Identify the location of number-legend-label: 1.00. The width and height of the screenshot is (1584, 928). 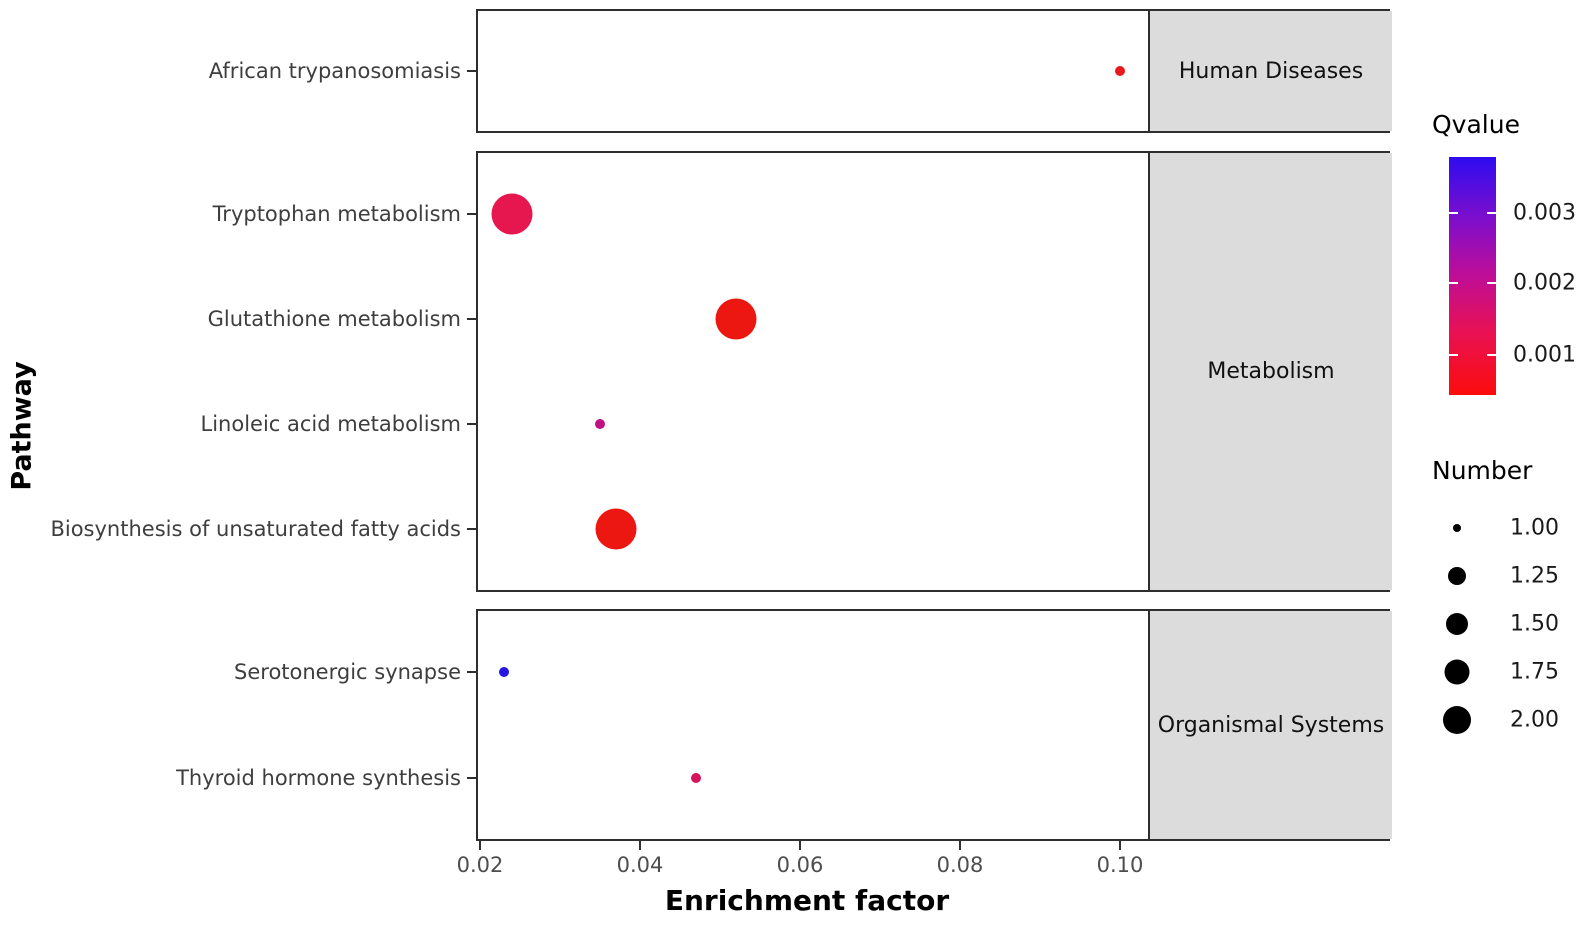
(1534, 528).